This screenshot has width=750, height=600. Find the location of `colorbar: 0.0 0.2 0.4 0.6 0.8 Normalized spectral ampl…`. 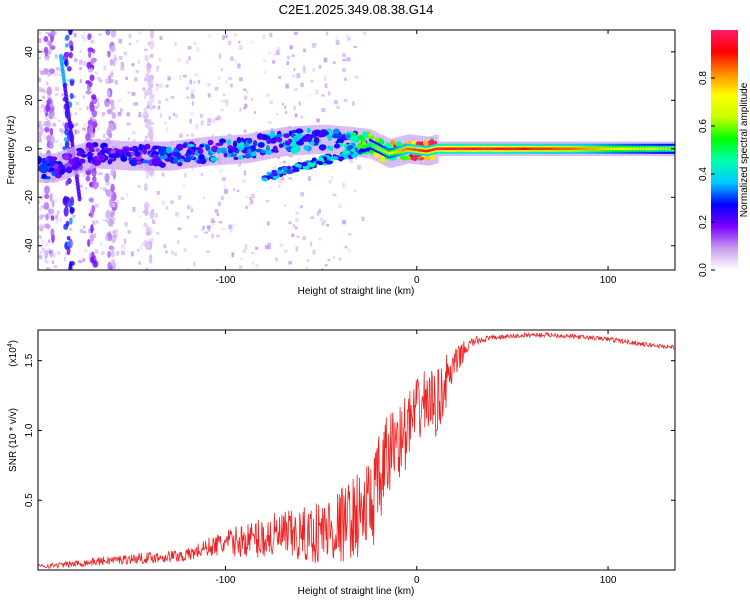

colorbar: 0.0 0.2 0.4 0.6 0.8 Normalized spectral ampl… is located at coordinates (724, 153).